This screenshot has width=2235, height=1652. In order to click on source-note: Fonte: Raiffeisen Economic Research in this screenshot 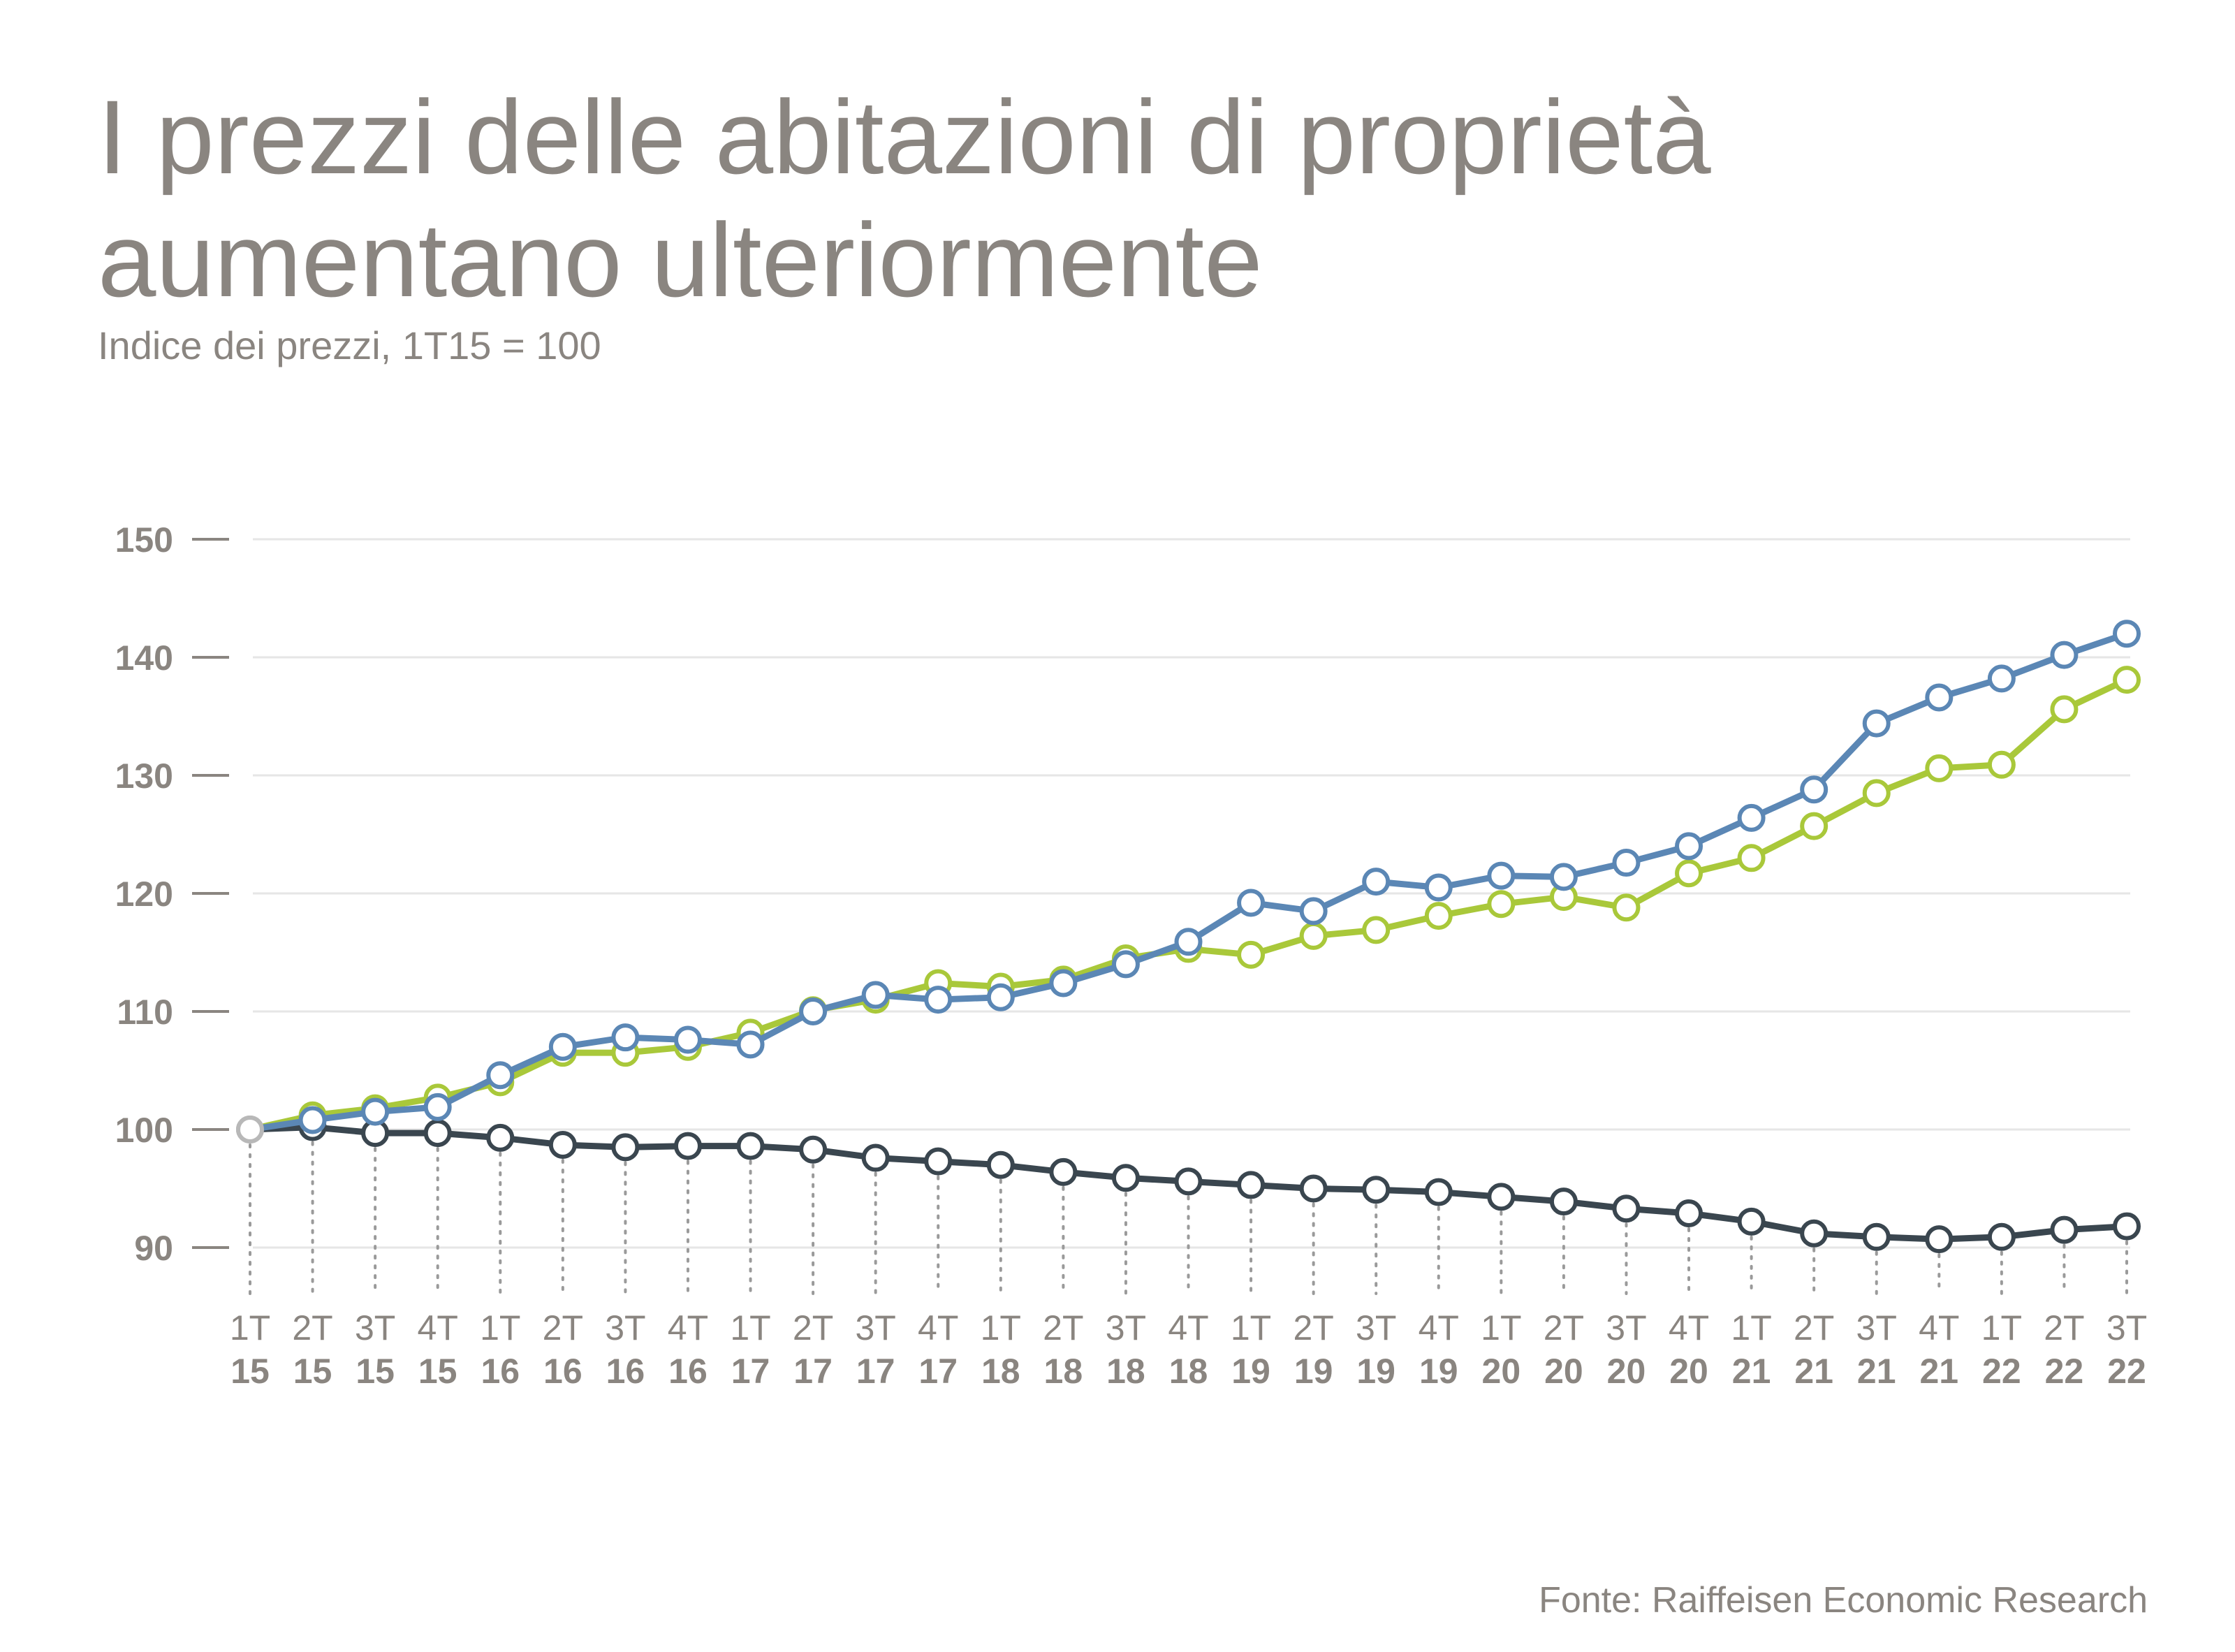, I will do `click(1844, 1600)`.